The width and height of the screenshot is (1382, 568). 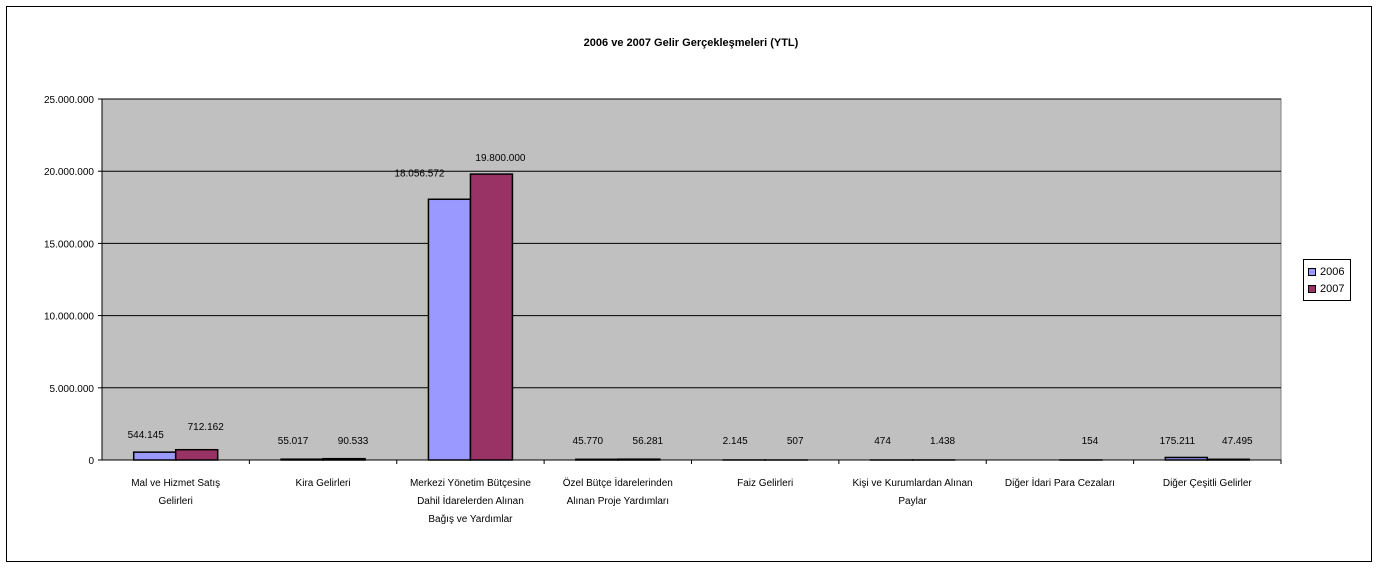 I want to click on x-tick-label: Merkezi Yönetim Bütçesine, so click(x=470, y=483).